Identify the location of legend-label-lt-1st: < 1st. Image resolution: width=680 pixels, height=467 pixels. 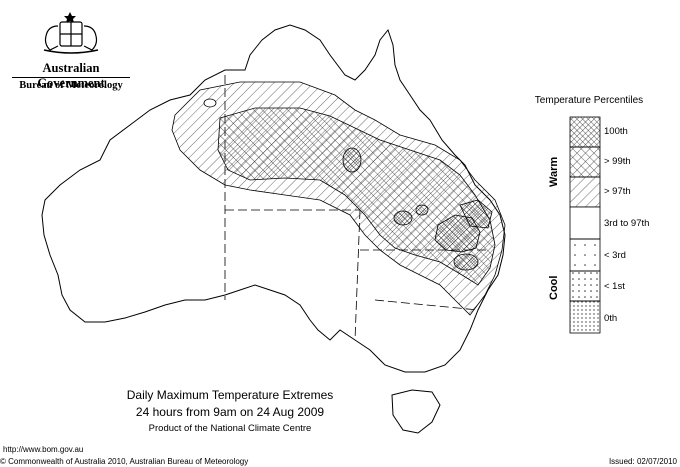
(614, 286).